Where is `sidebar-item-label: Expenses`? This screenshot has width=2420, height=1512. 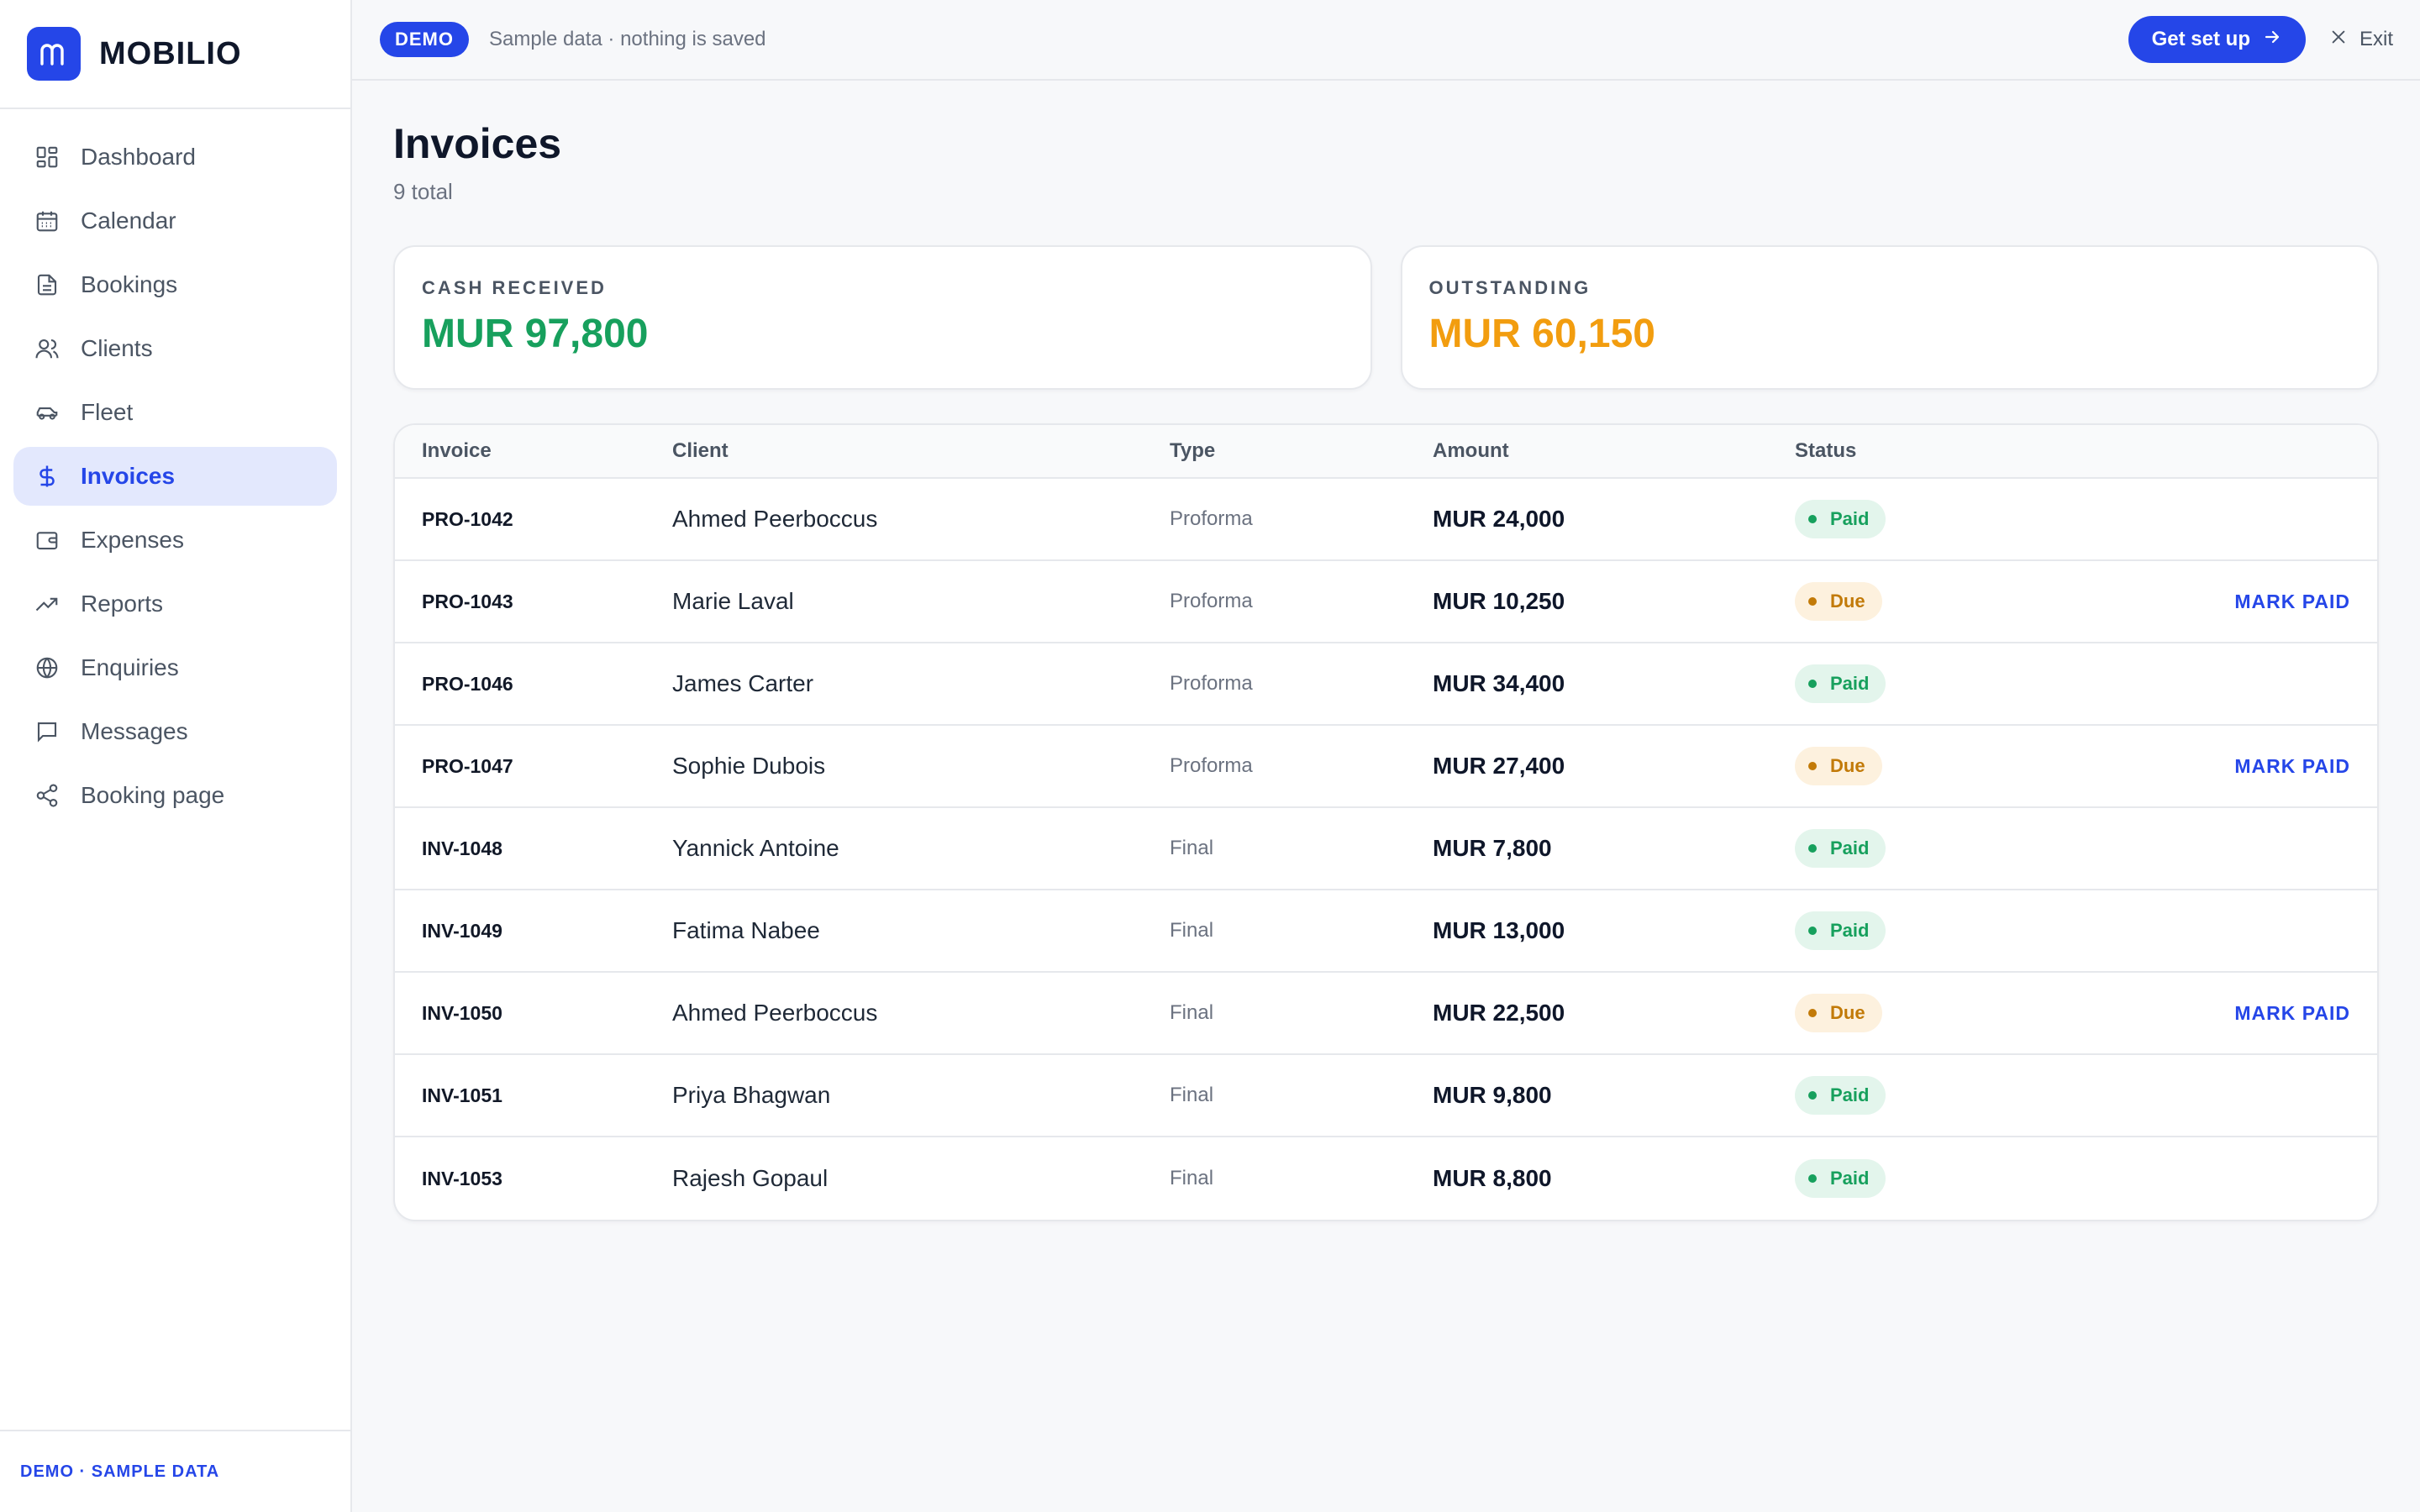
sidebar-item-label: Expenses is located at coordinates (132, 540).